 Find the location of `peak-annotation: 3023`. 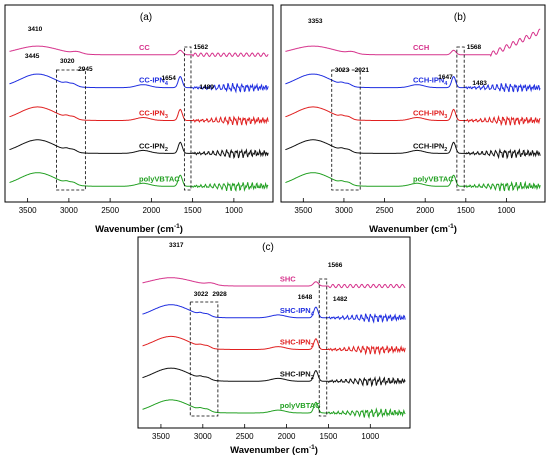

peak-annotation: 3023 is located at coordinates (342, 70).